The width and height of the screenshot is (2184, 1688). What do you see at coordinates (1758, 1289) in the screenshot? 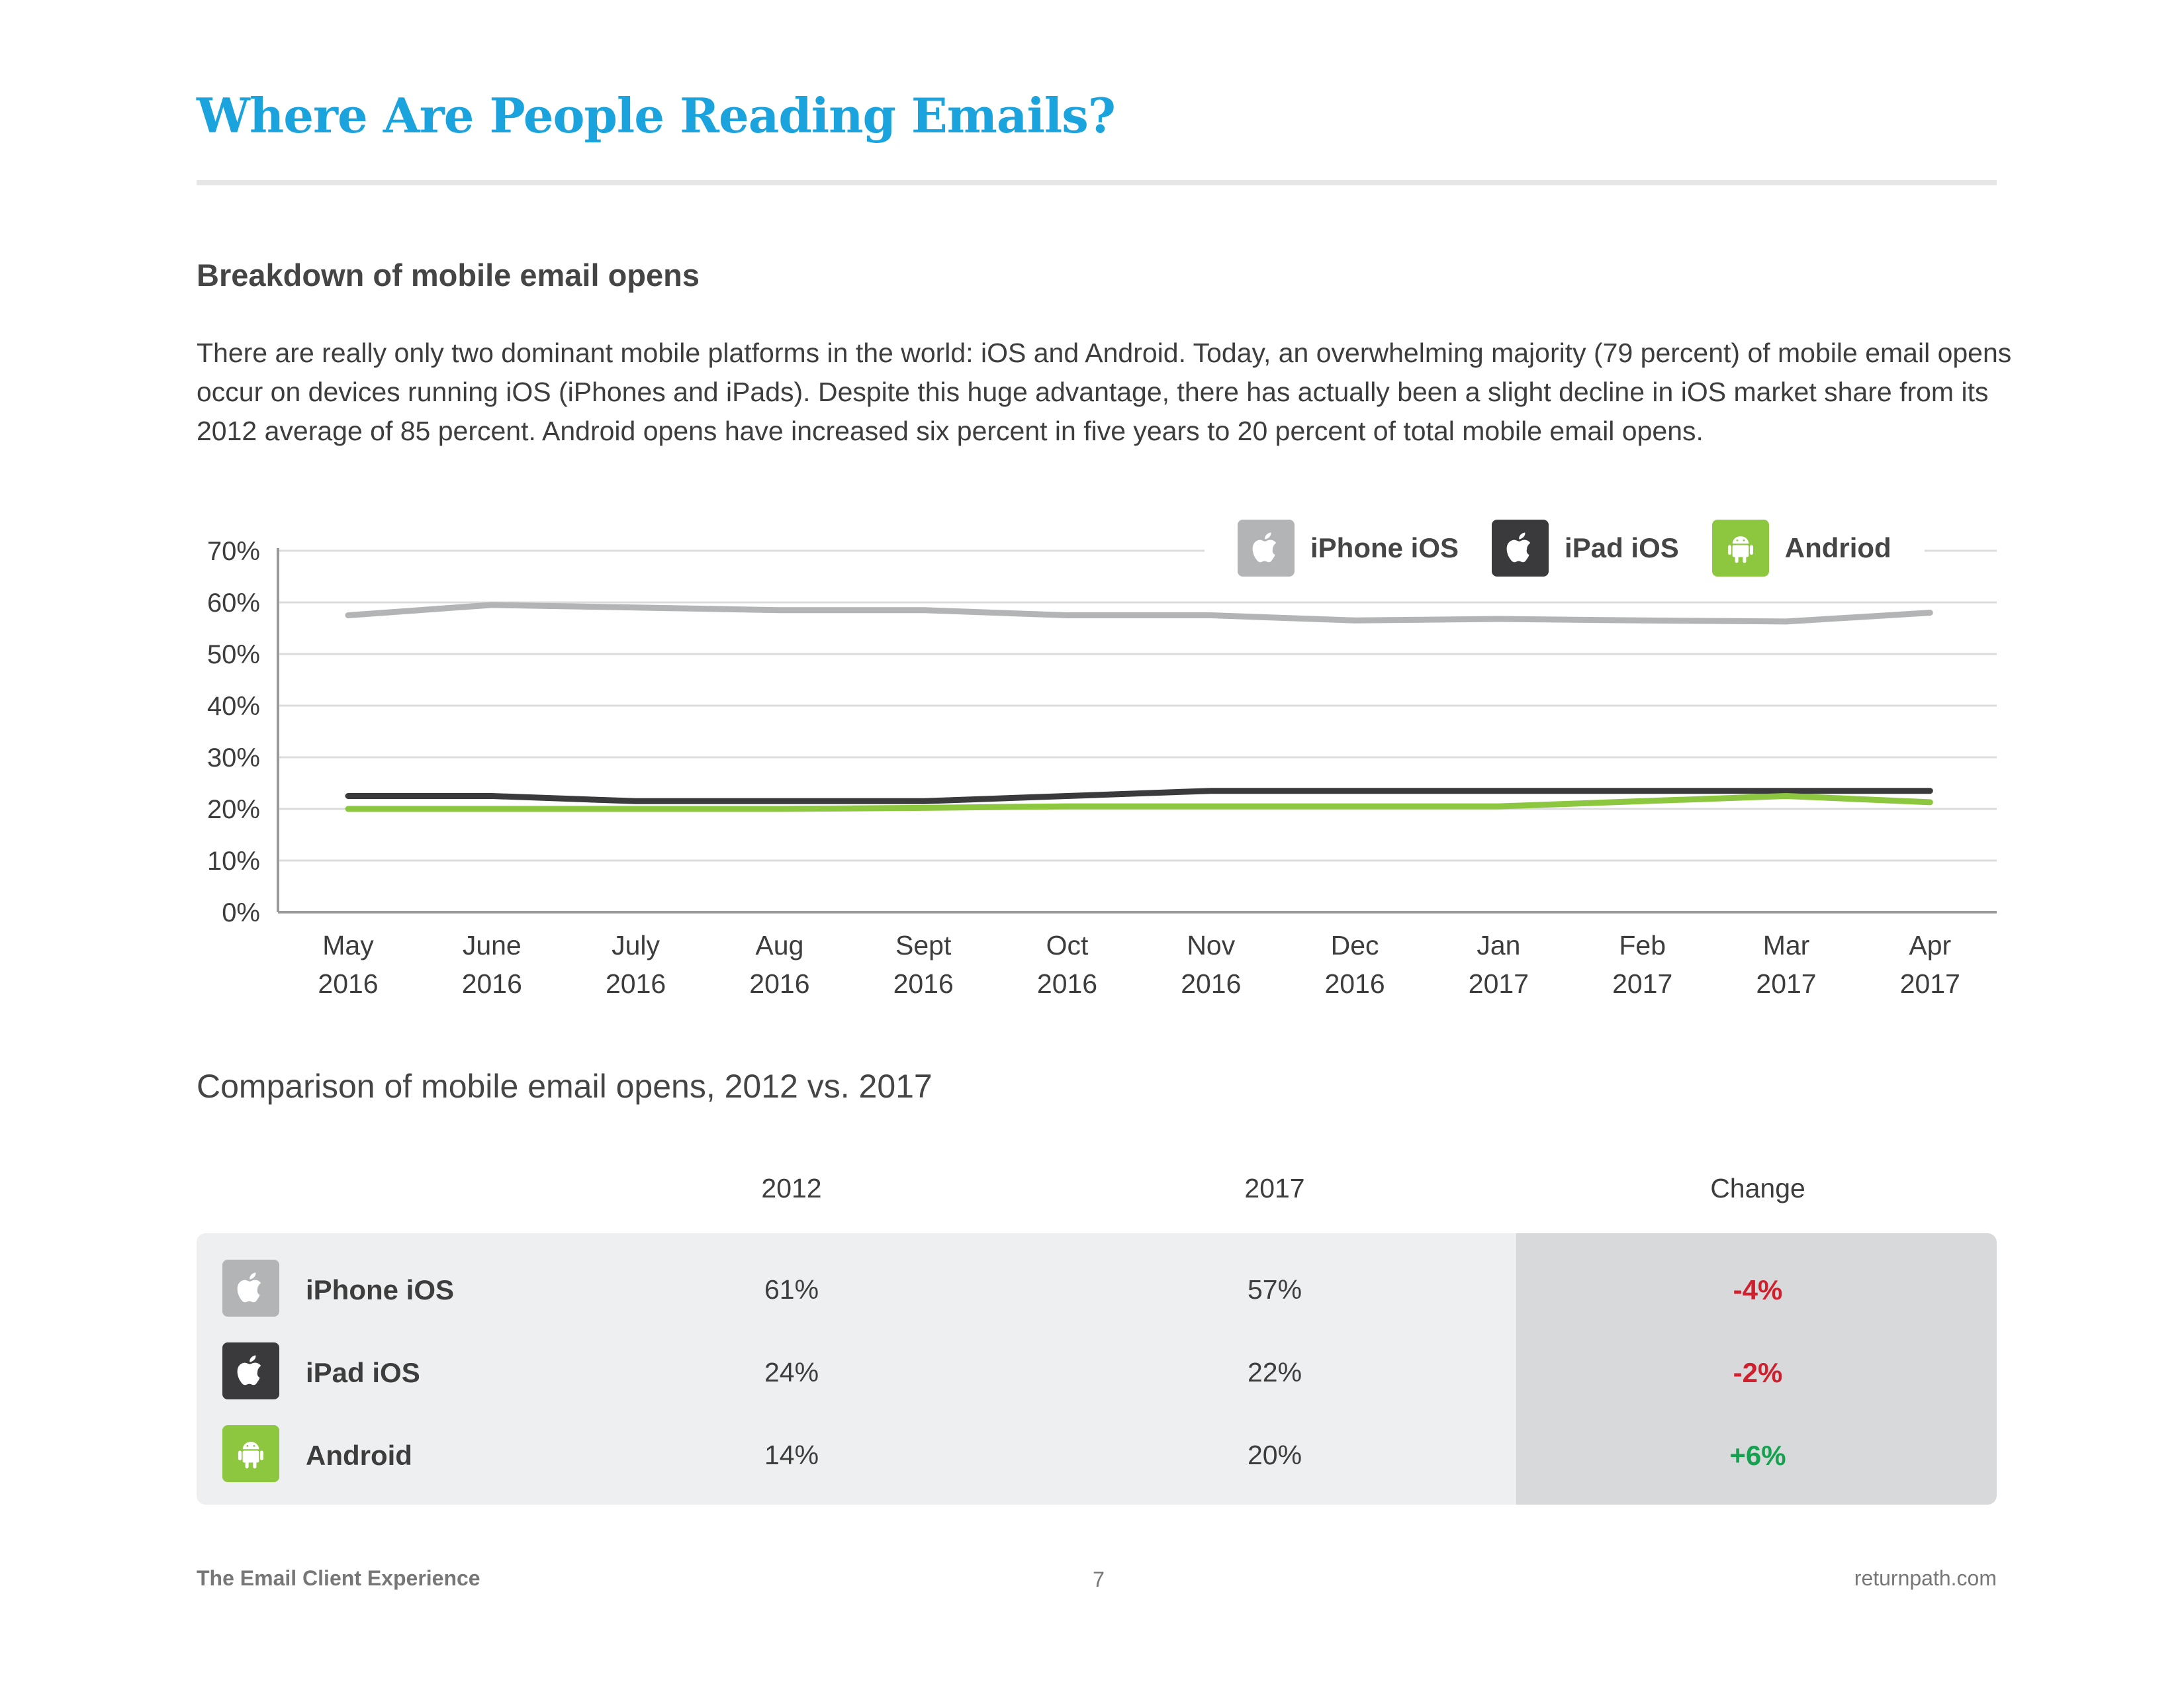
I see `change-value: -4%` at bounding box center [1758, 1289].